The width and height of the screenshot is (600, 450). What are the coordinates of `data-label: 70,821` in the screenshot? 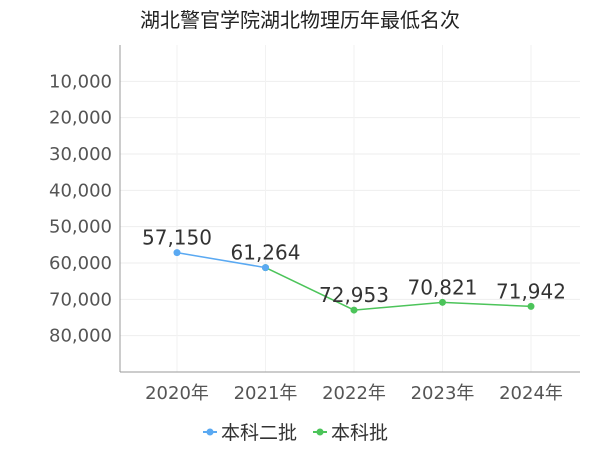 It's located at (443, 287).